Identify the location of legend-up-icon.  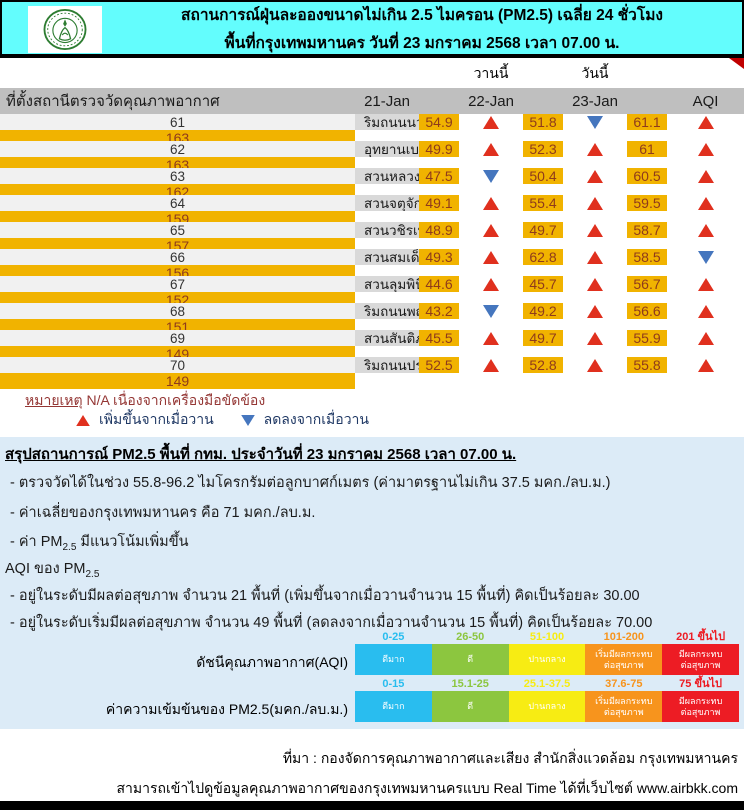
(83, 420).